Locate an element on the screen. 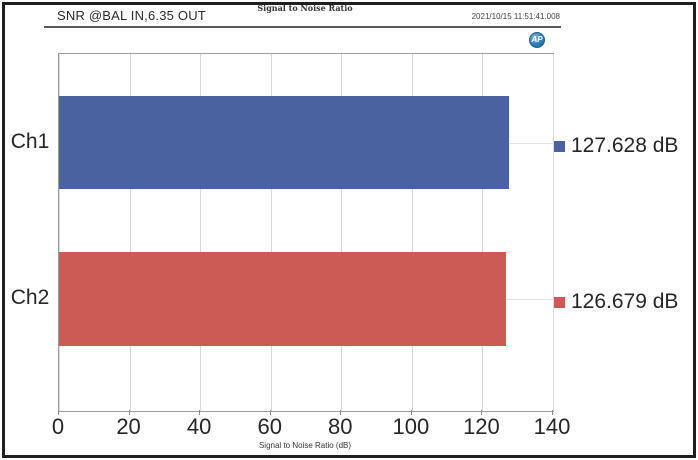  x-tick-label-100: 100 is located at coordinates (411, 426).